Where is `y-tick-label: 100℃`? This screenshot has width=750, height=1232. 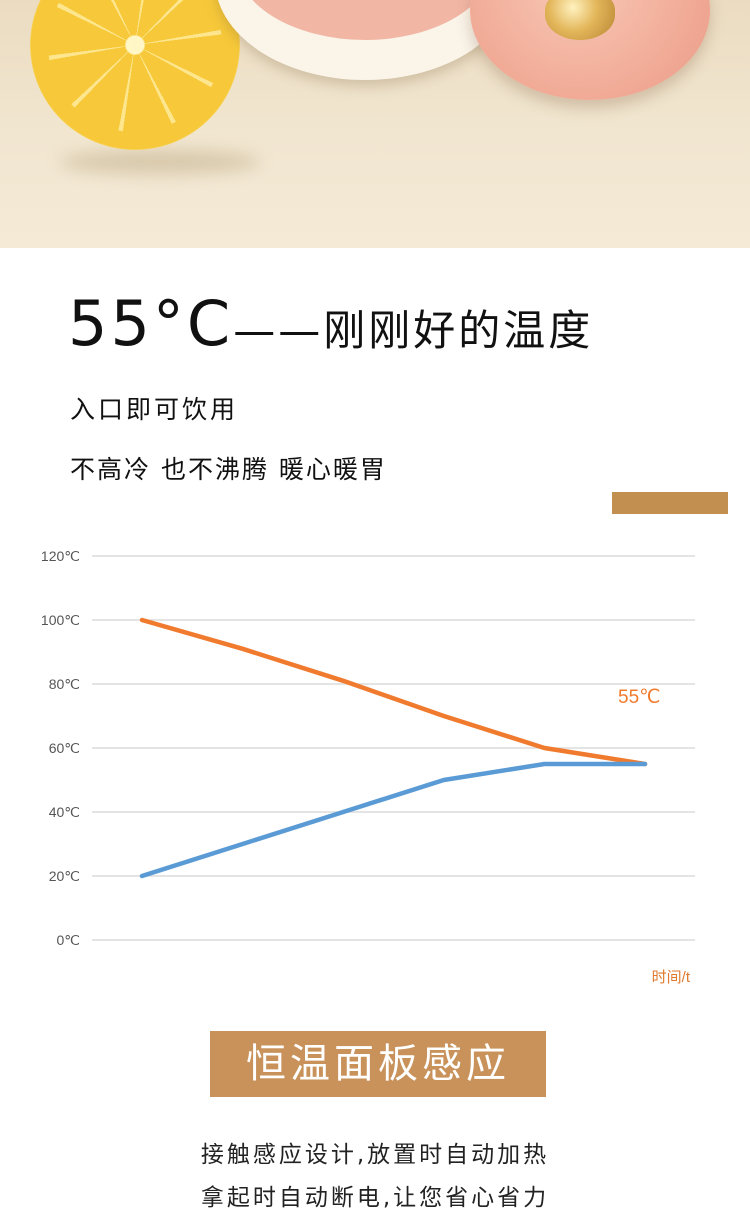 y-tick-label: 100℃ is located at coordinates (60, 620).